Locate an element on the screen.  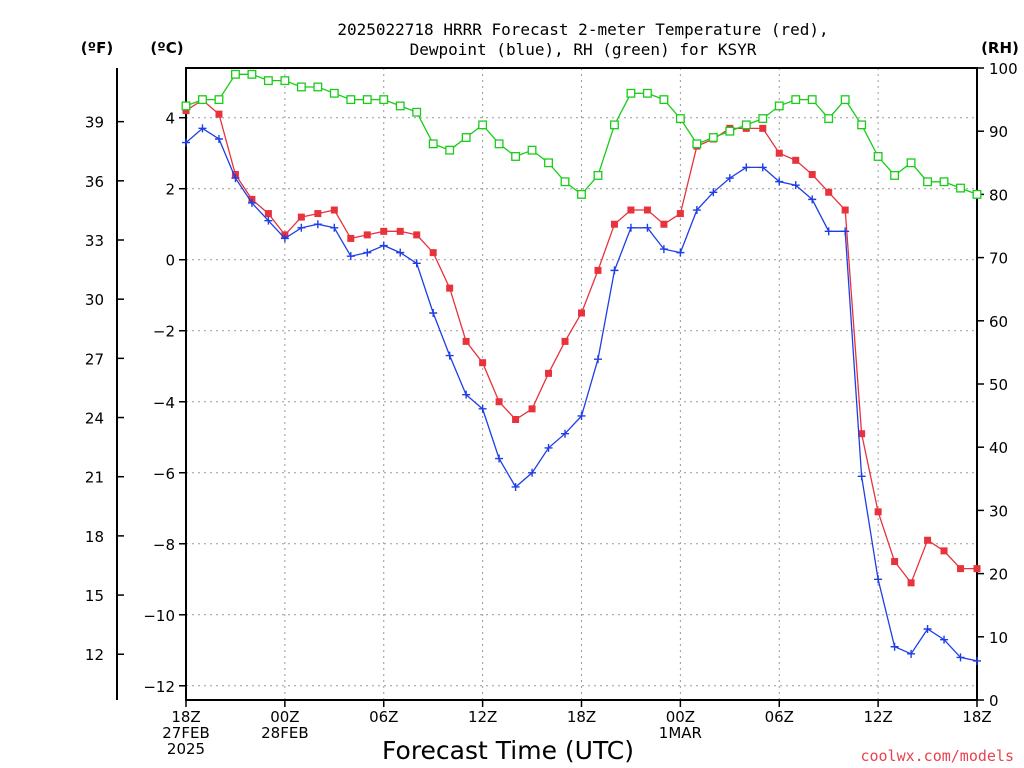
fahrenheit-unit-label: (ºF) is located at coordinates (97, 48).